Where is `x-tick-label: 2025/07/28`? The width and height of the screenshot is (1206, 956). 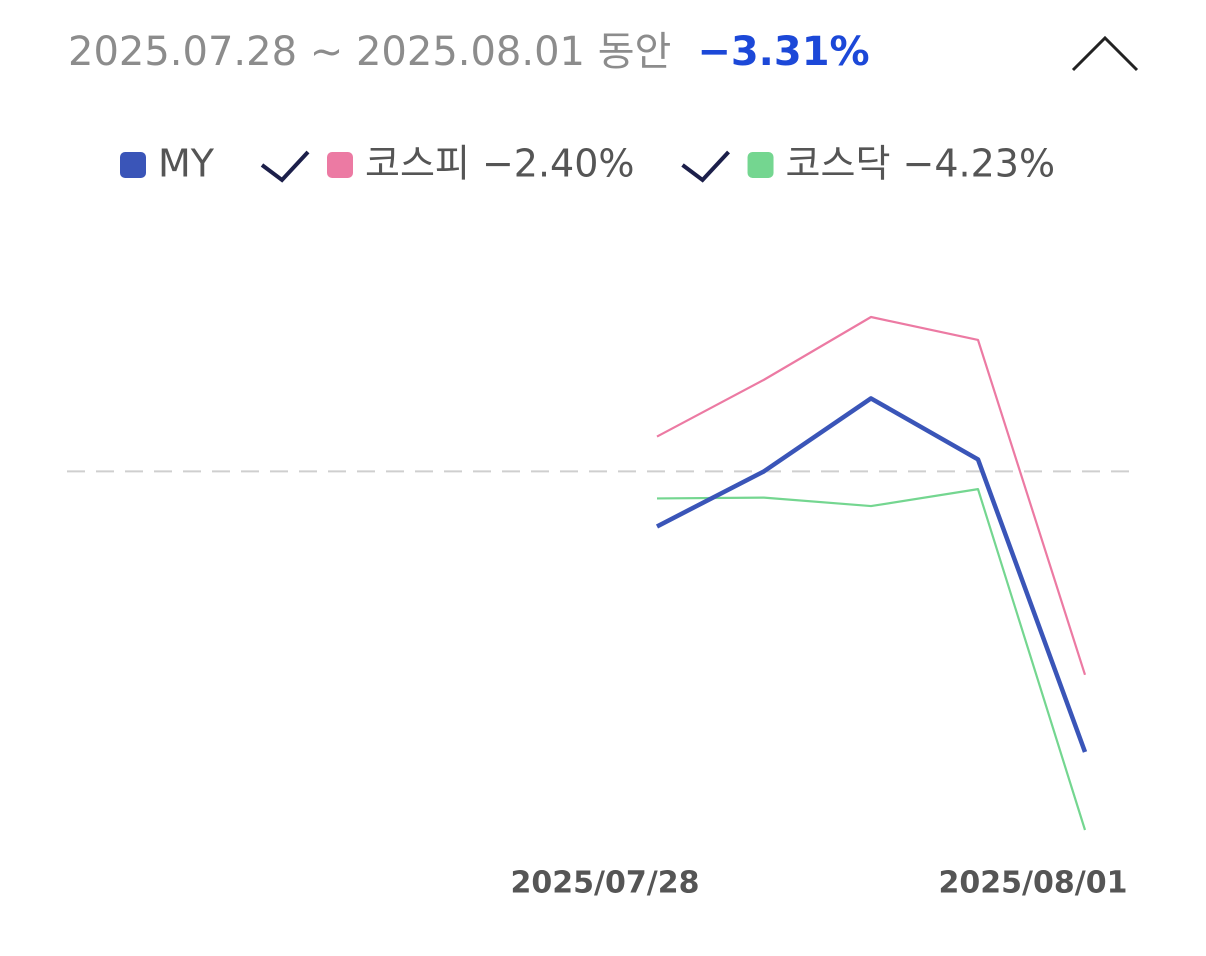
x-tick-label: 2025/07/28 is located at coordinates (605, 883).